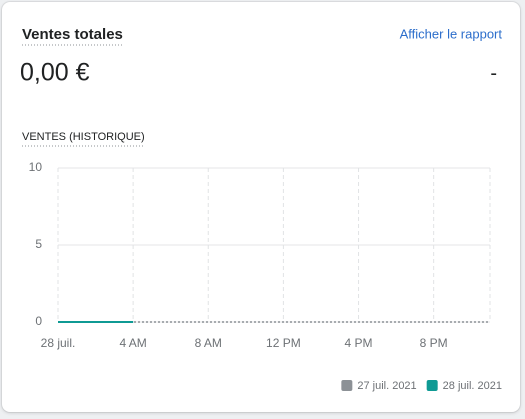  Describe the element at coordinates (38, 244) in the screenshot. I see `y-tick-label: 5` at that location.